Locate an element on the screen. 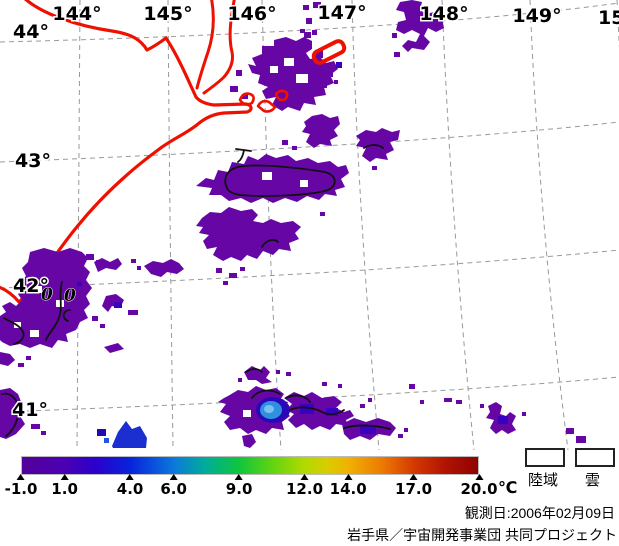 The image size is (619, 546). colorbar-tick: 6.0 is located at coordinates (173, 486).